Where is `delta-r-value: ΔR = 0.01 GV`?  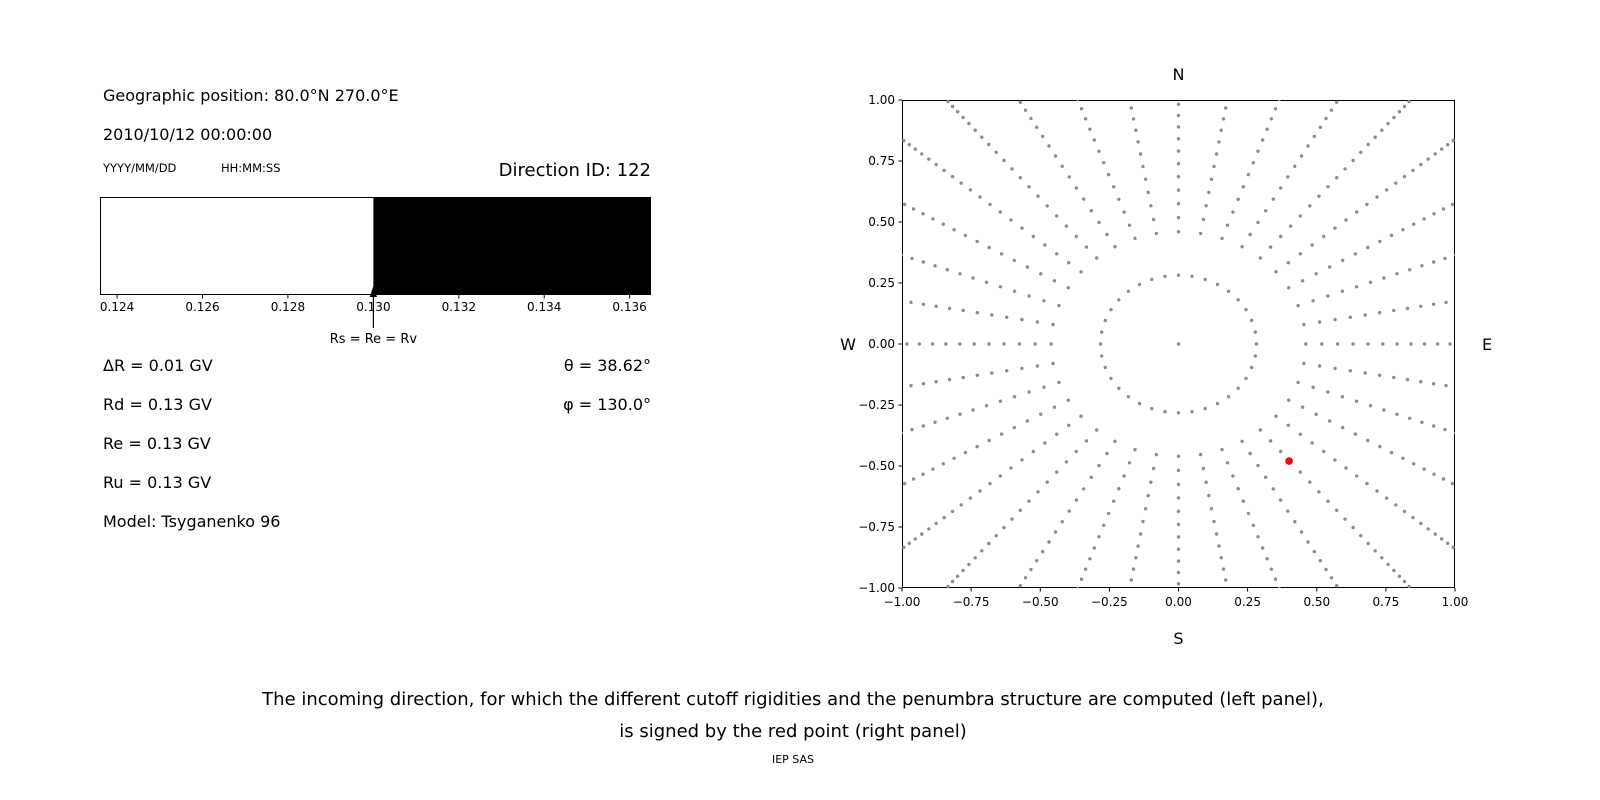 delta-r-value: ΔR = 0.01 GV is located at coordinates (158, 365).